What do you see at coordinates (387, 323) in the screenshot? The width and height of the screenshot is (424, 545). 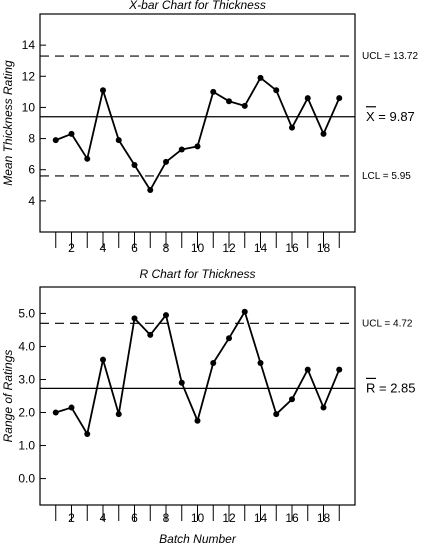 I see `ref-line-label-1-0: UCL = 4.72` at bounding box center [387, 323].